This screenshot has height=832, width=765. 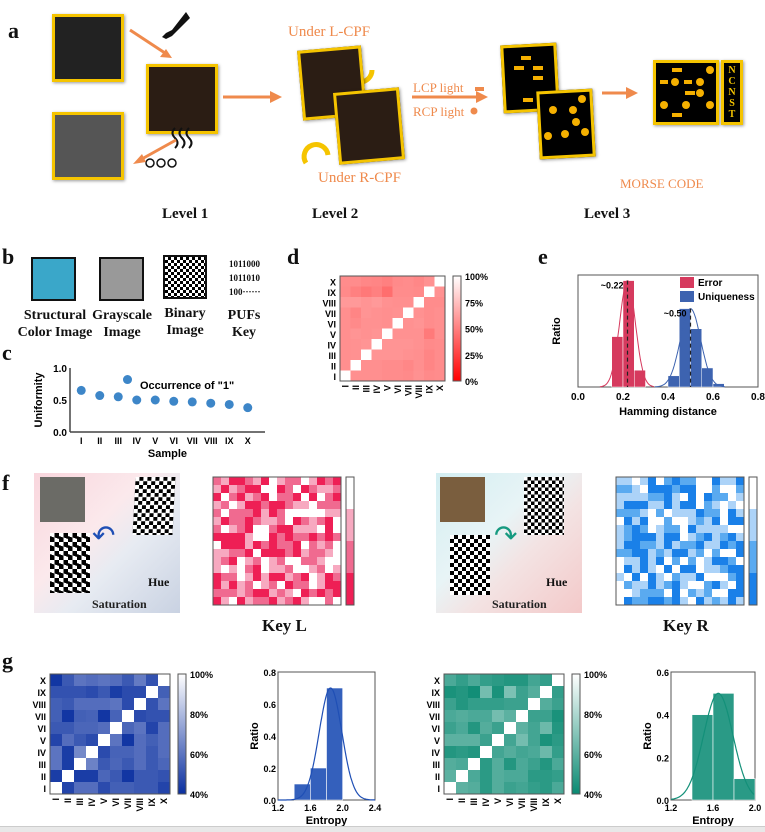 I want to click on colorbar-tick-label: 40%, so click(x=593, y=795).